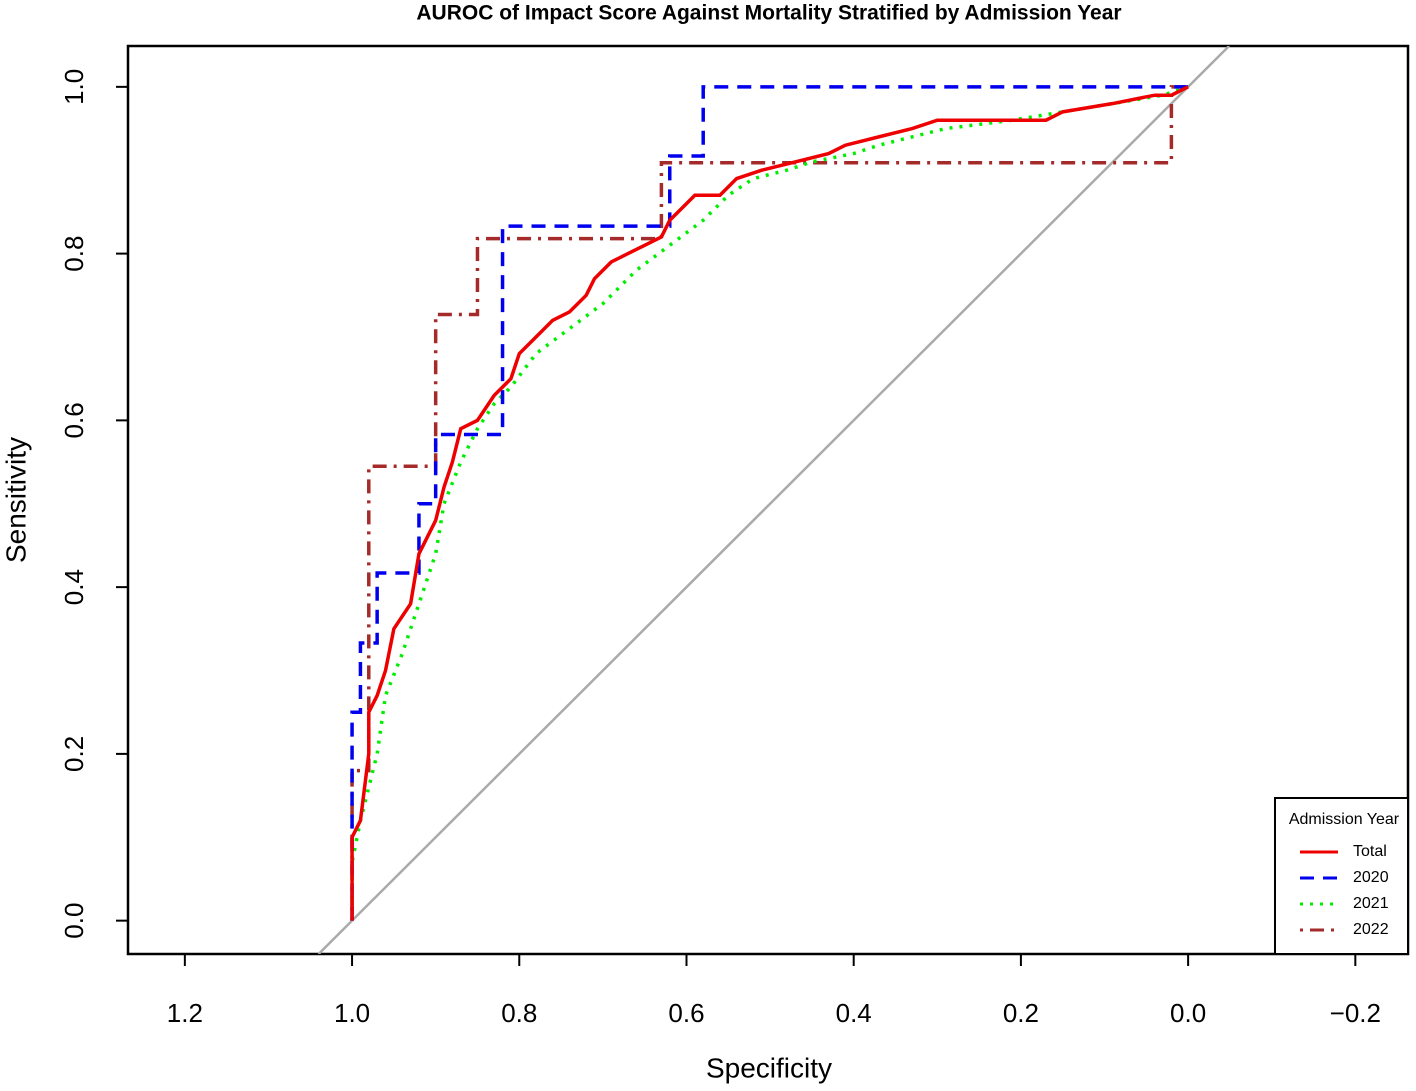  What do you see at coordinates (519, 1013) in the screenshot?
I see `x-tick-label: 0.8` at bounding box center [519, 1013].